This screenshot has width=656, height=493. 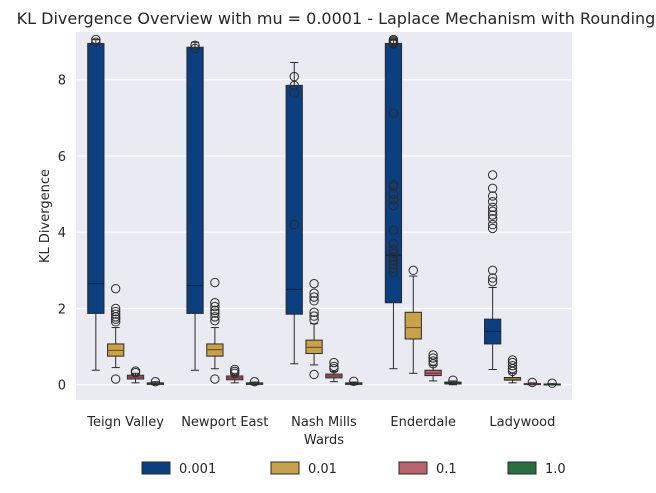 What do you see at coordinates (512, 369) in the screenshot?
I see `box-0.01-ladywood` at bounding box center [512, 369].